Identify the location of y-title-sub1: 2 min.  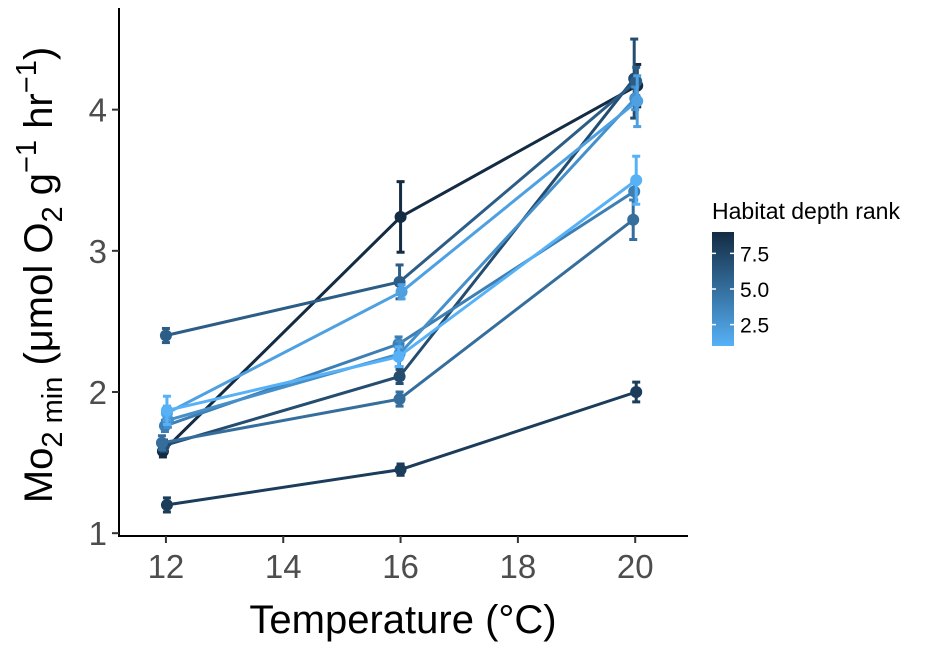
(53, 412).